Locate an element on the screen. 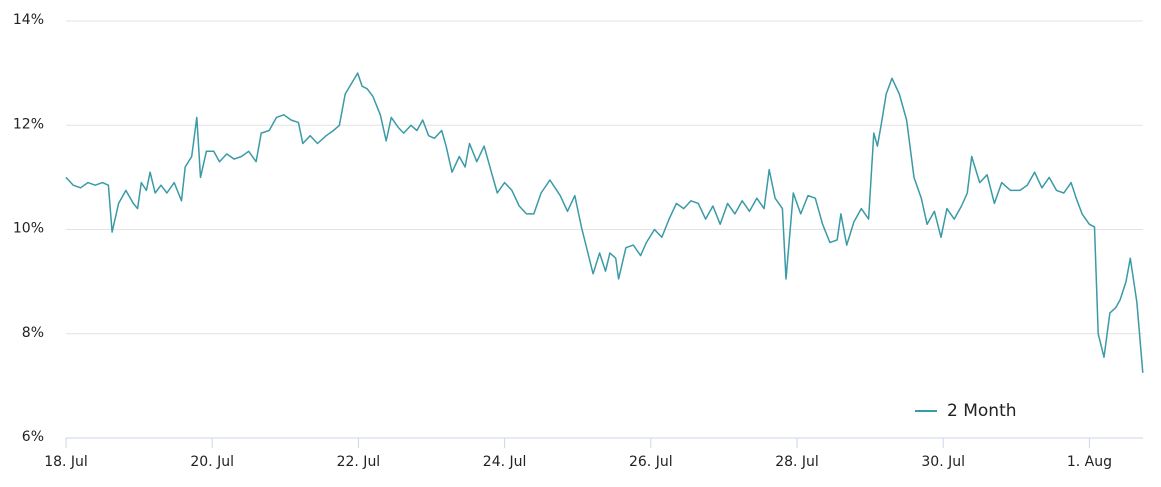  x-tick-label: 1. Aug is located at coordinates (1089, 462).